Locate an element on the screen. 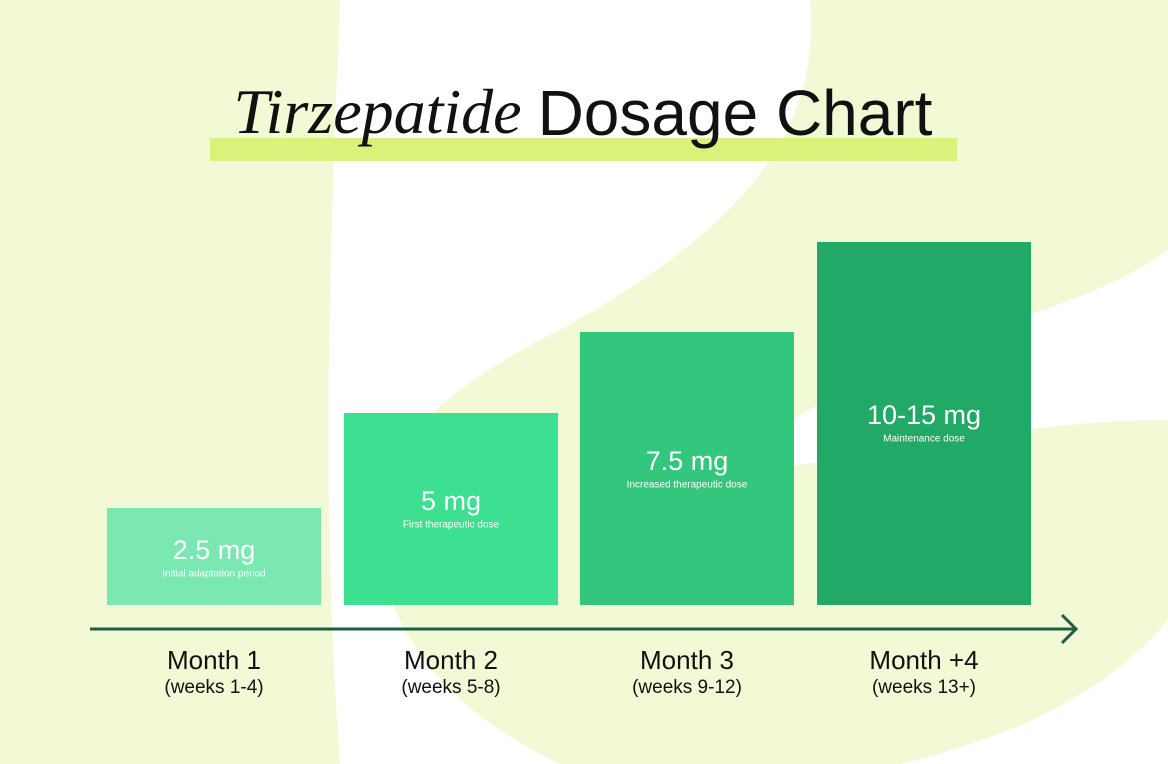 The height and width of the screenshot is (764, 1168). period-label: Month +4 is located at coordinates (923, 660).